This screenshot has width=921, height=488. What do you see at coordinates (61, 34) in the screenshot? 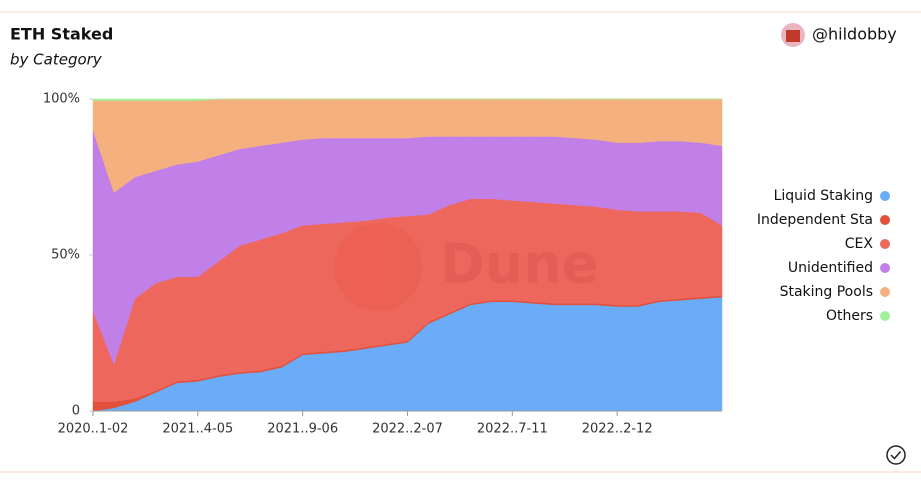
I see `title: ETH Staked` at bounding box center [61, 34].